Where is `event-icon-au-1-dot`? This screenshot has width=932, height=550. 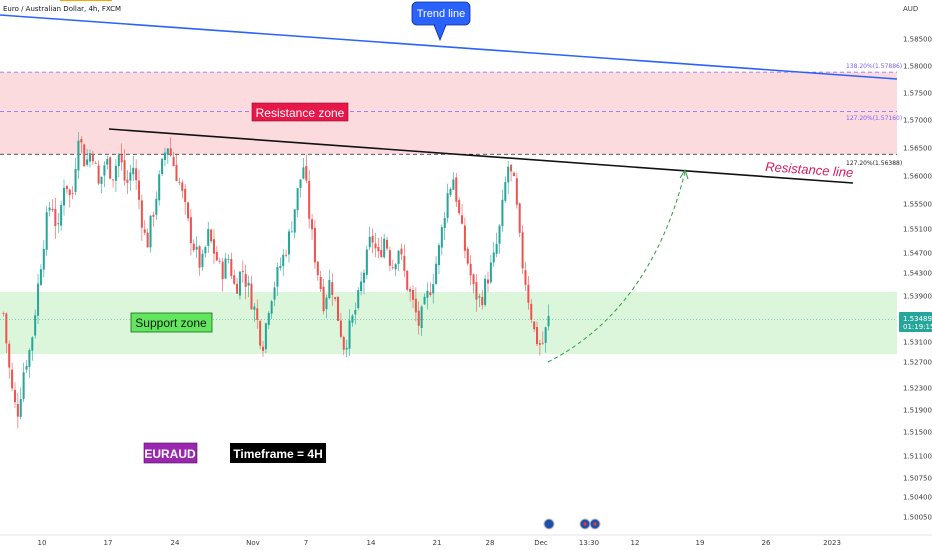
event-icon-au-1-dot is located at coordinates (585, 524).